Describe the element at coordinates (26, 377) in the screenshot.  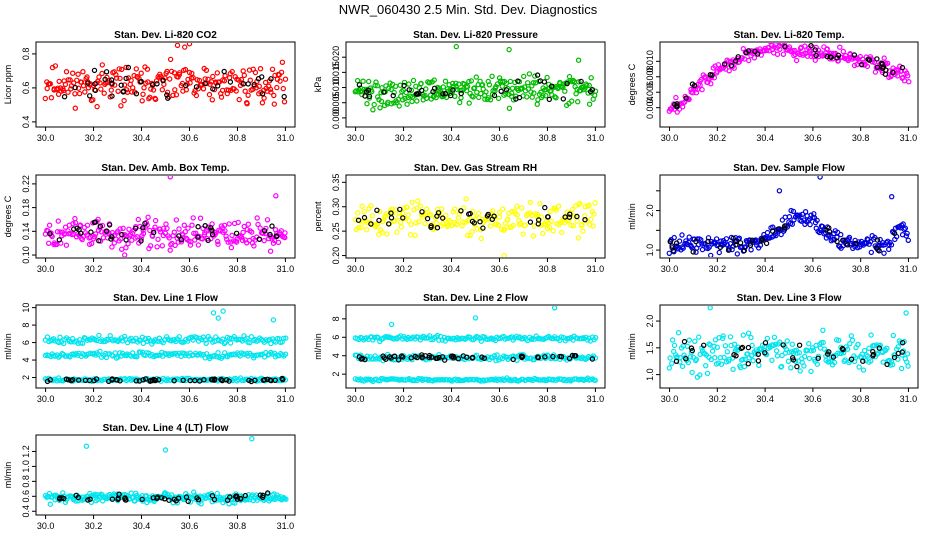
I see `y-tick-label: 2` at that location.